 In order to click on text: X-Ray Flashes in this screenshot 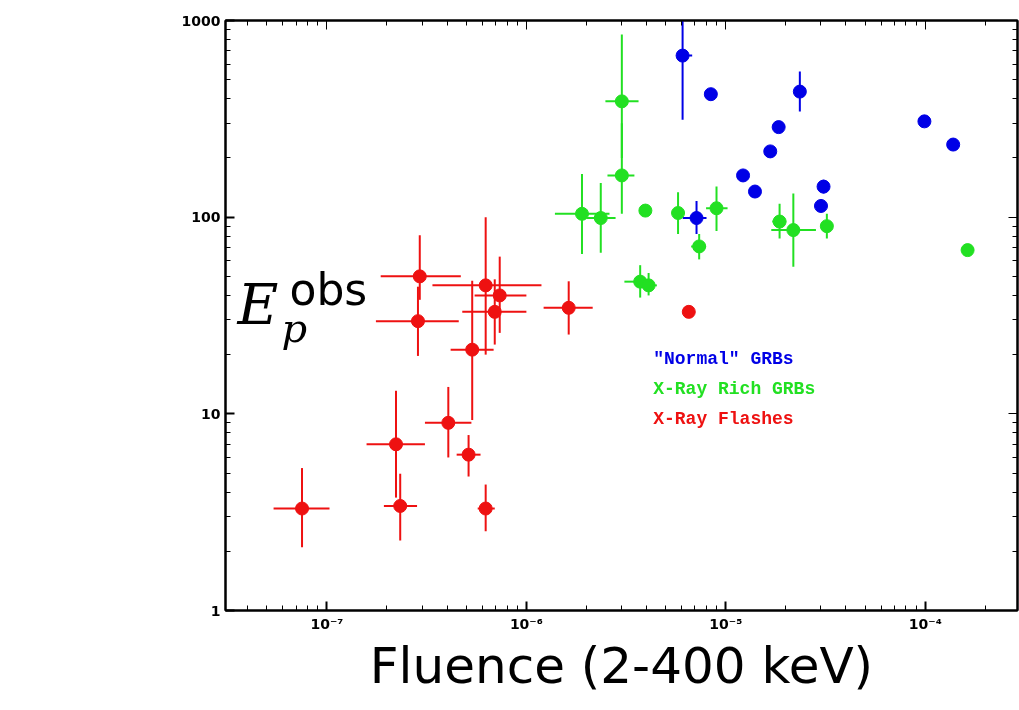, I will do `click(723, 418)`.